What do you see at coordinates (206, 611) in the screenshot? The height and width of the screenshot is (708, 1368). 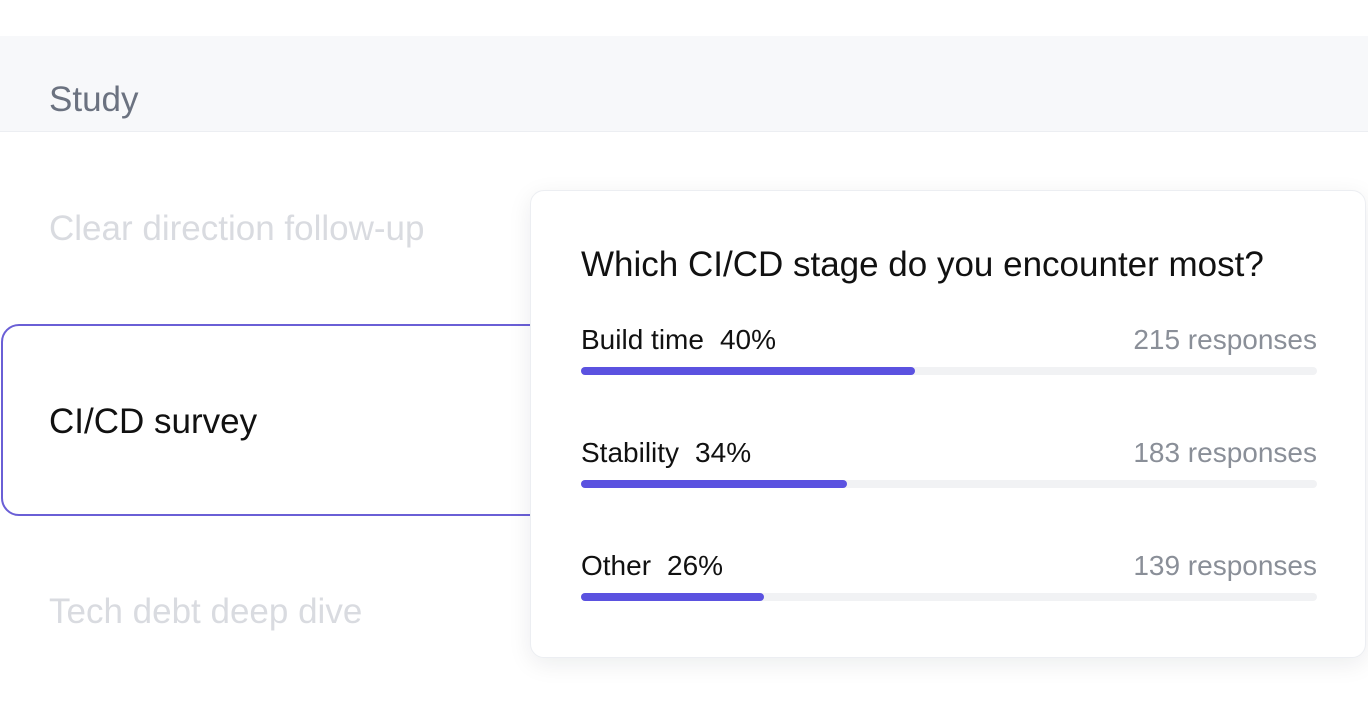 I see `study-item-tech-debt: Tech debt deep dive` at bounding box center [206, 611].